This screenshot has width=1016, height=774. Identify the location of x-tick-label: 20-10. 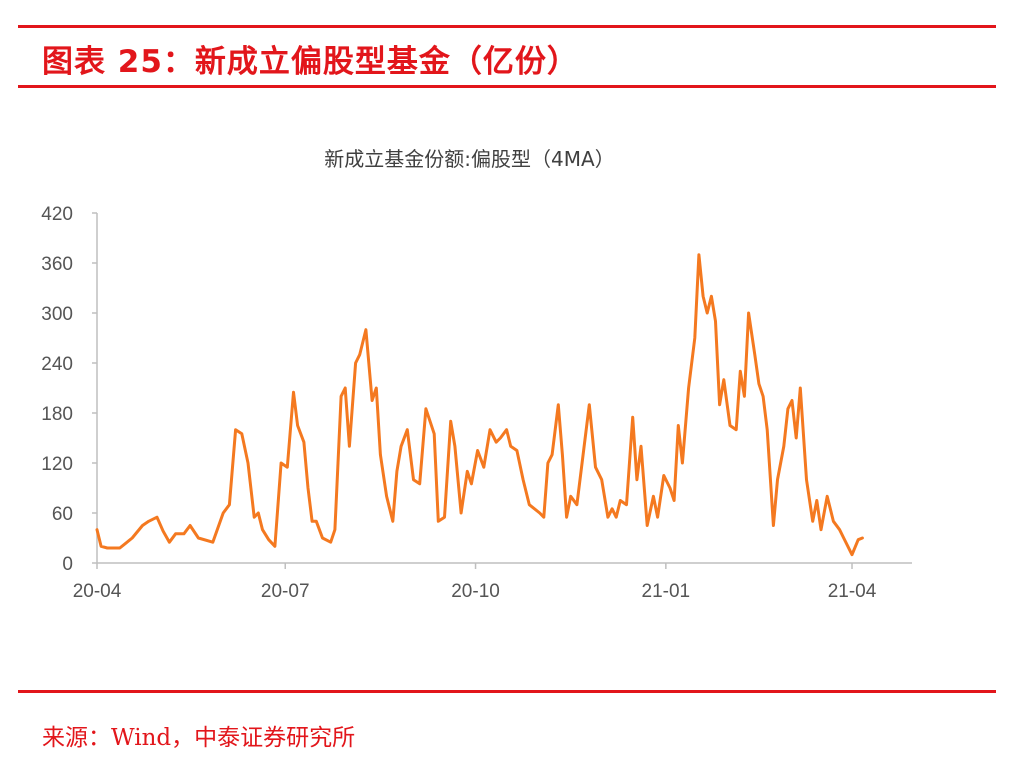
(475, 591).